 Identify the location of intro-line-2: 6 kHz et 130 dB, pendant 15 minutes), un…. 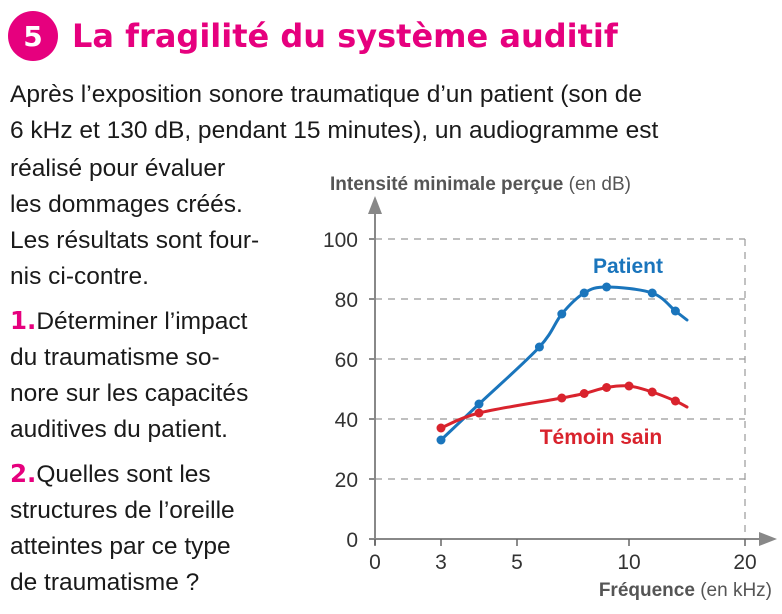
(334, 130).